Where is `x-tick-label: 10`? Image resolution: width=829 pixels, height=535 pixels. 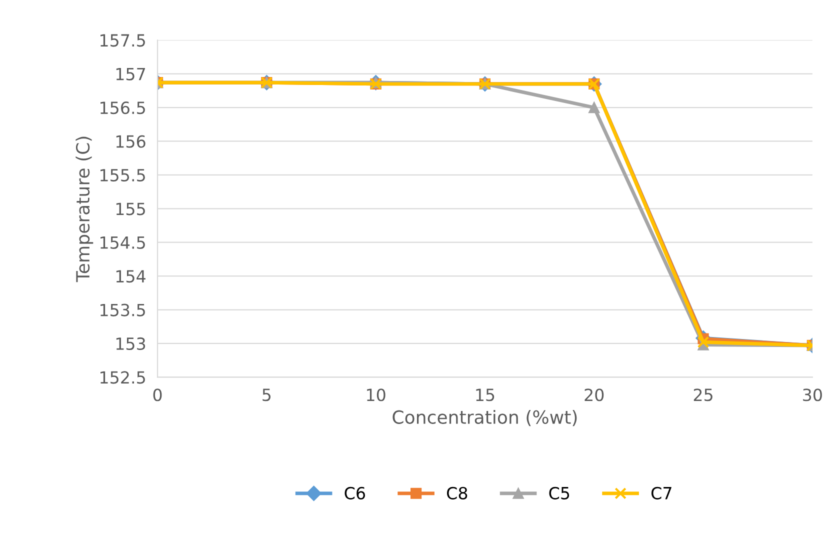 x-tick-label: 10 is located at coordinates (376, 395).